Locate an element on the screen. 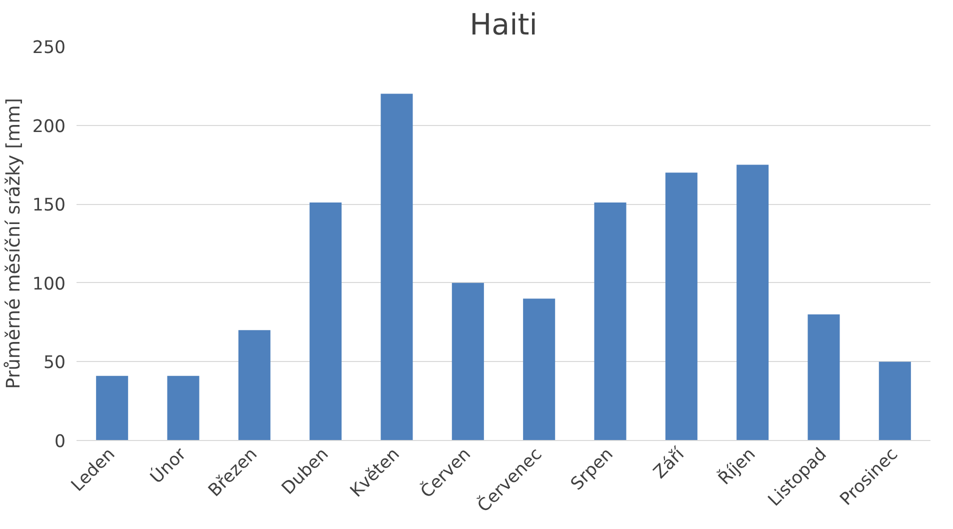 The height and width of the screenshot is (529, 953). y-tick-label: 50 is located at coordinates (54, 363).